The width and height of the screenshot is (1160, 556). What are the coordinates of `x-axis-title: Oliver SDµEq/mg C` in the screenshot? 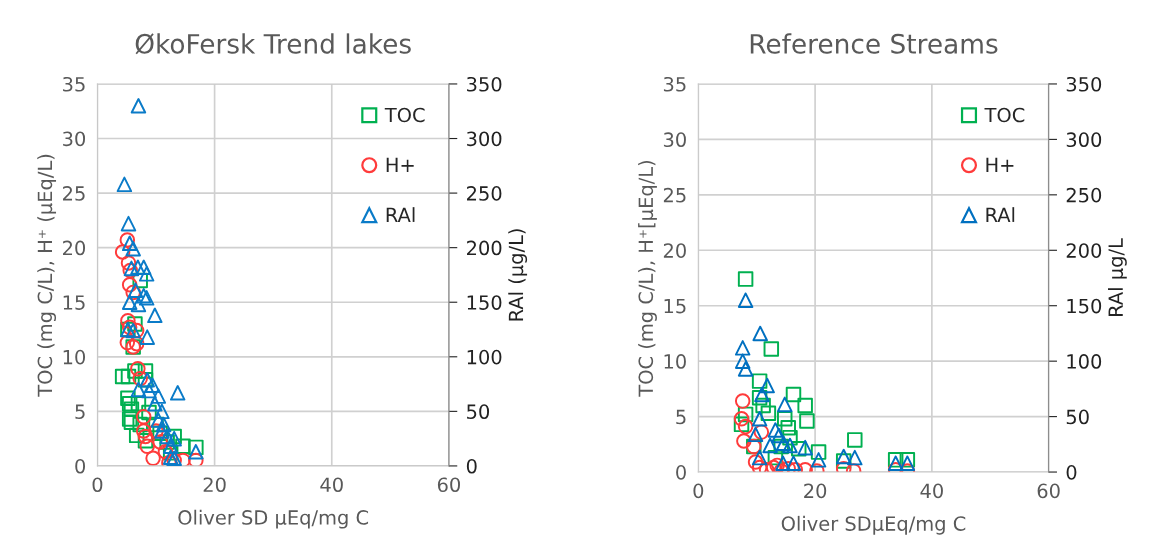 It's located at (873, 525).